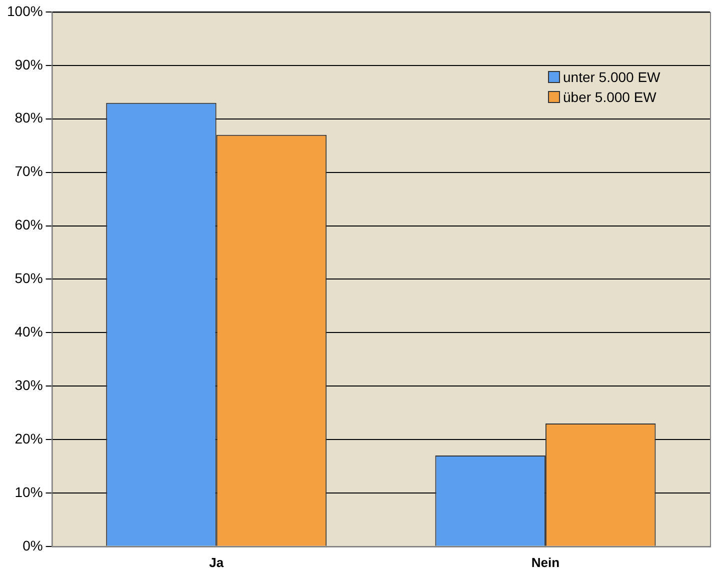 This screenshot has width=716, height=578. Describe the element at coordinates (24, 10) in the screenshot. I see `y-tick-label: 100%` at that location.